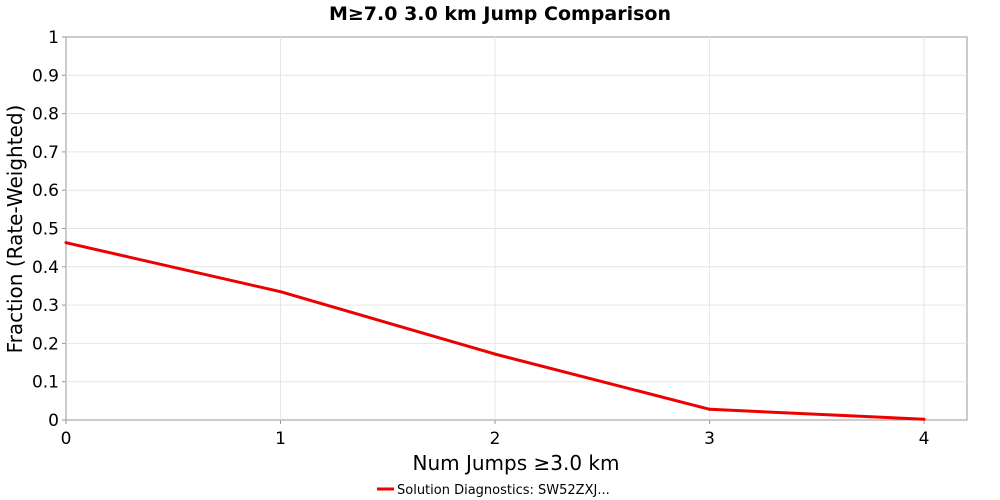  What do you see at coordinates (53, 38) in the screenshot?
I see `y-tick-label: 1` at bounding box center [53, 38].